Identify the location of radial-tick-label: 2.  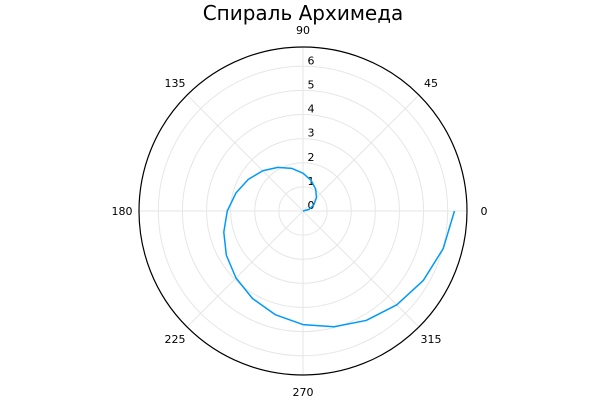
(311, 157).